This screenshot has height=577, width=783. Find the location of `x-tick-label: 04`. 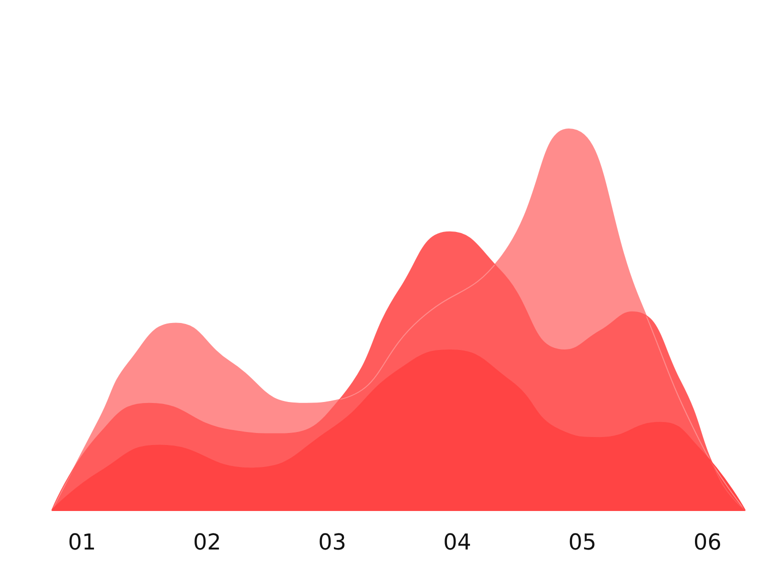

x-tick-label: 04 is located at coordinates (457, 543).